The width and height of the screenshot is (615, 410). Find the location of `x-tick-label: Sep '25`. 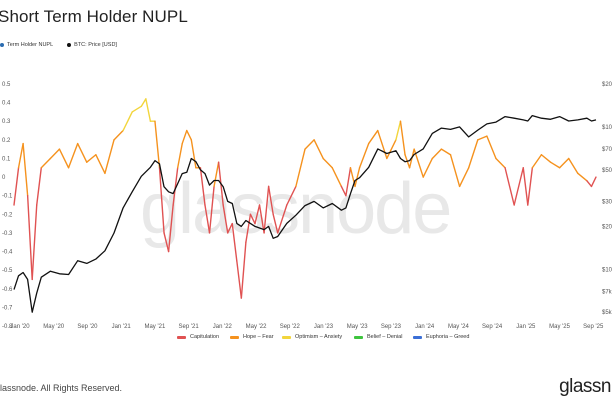

x-tick-label: Sep '25 is located at coordinates (593, 327).